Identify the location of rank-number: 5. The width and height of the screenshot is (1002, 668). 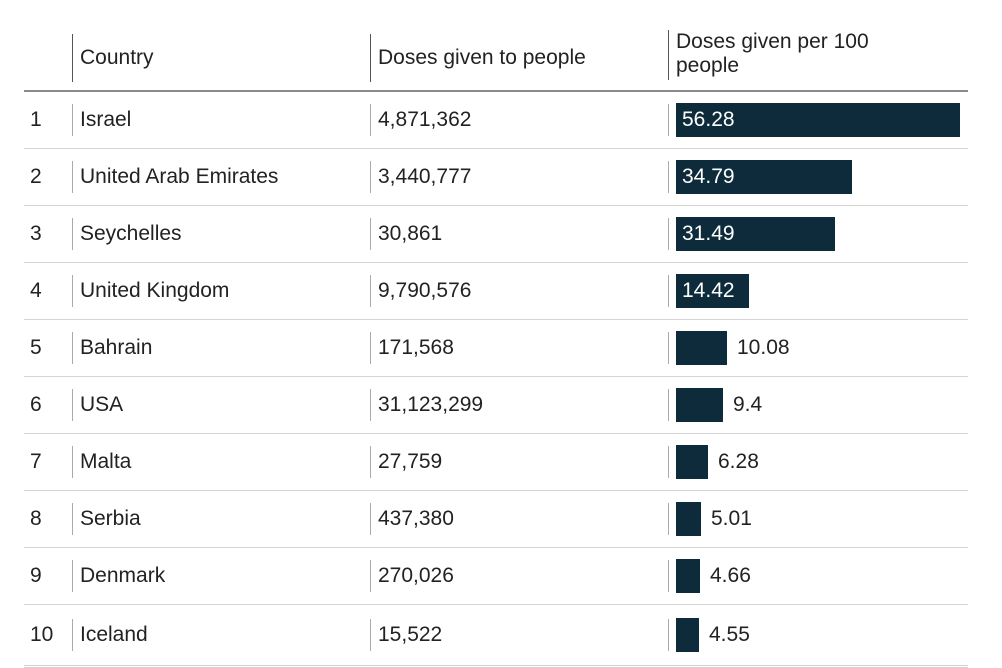
(36, 347).